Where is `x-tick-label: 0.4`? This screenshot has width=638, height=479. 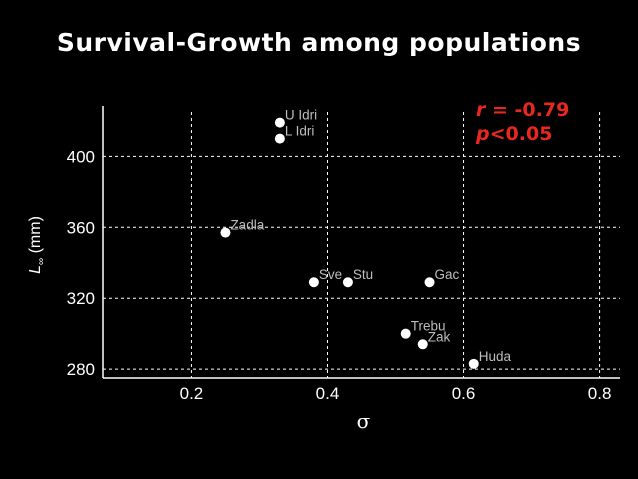
x-tick-label: 0.4 is located at coordinates (328, 393).